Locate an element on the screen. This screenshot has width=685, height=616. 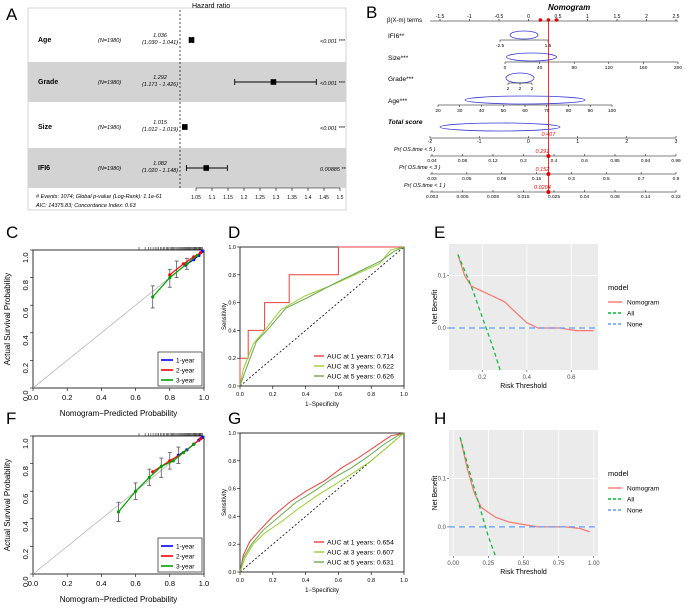
dca-legend-title: model is located at coordinates (618, 287).